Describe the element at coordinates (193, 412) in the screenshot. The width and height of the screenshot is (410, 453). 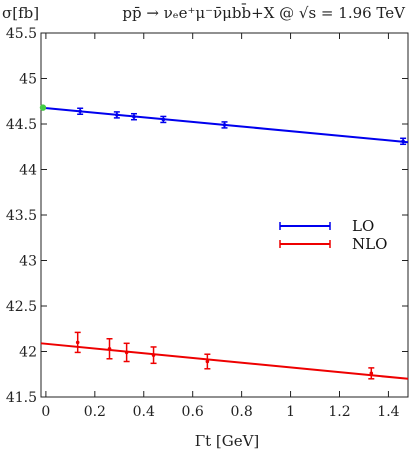
I see `x-tick-label: 0.6` at that location.